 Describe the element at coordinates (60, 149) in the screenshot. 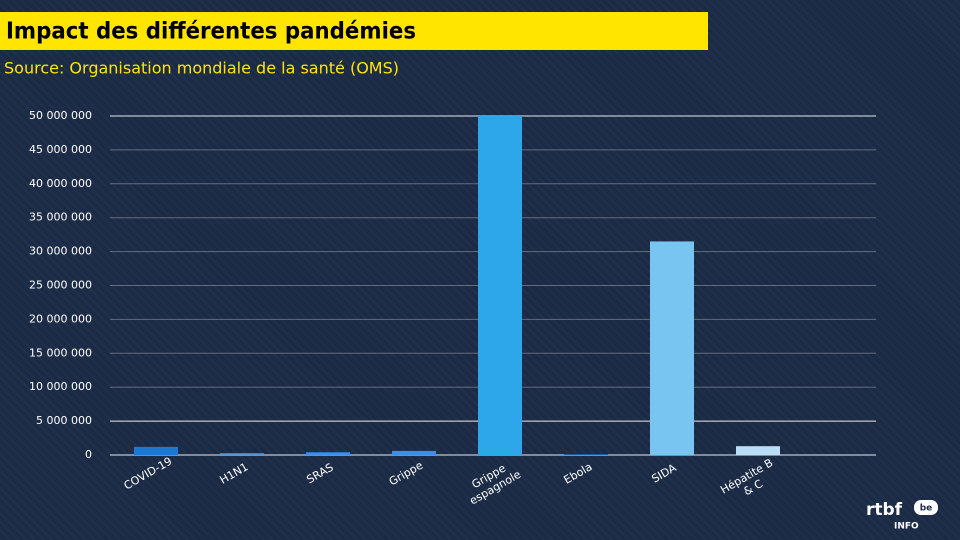

I see `y-tick-label: 45 000 000` at that location.